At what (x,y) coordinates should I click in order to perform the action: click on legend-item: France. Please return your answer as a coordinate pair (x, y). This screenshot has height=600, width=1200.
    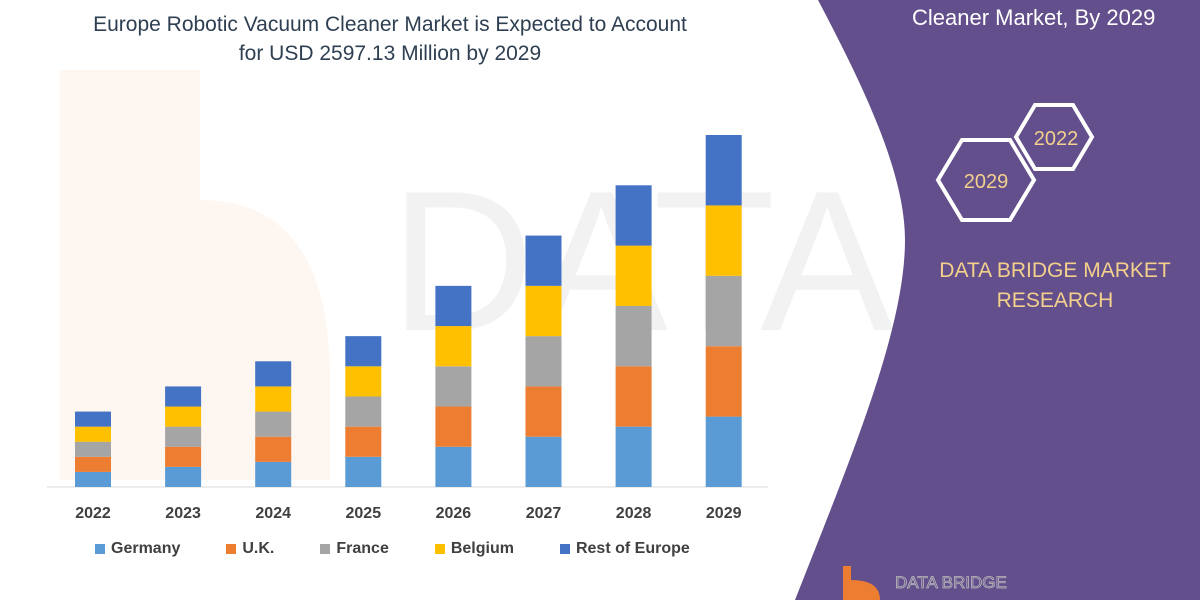
    Looking at the image, I should click on (354, 549).